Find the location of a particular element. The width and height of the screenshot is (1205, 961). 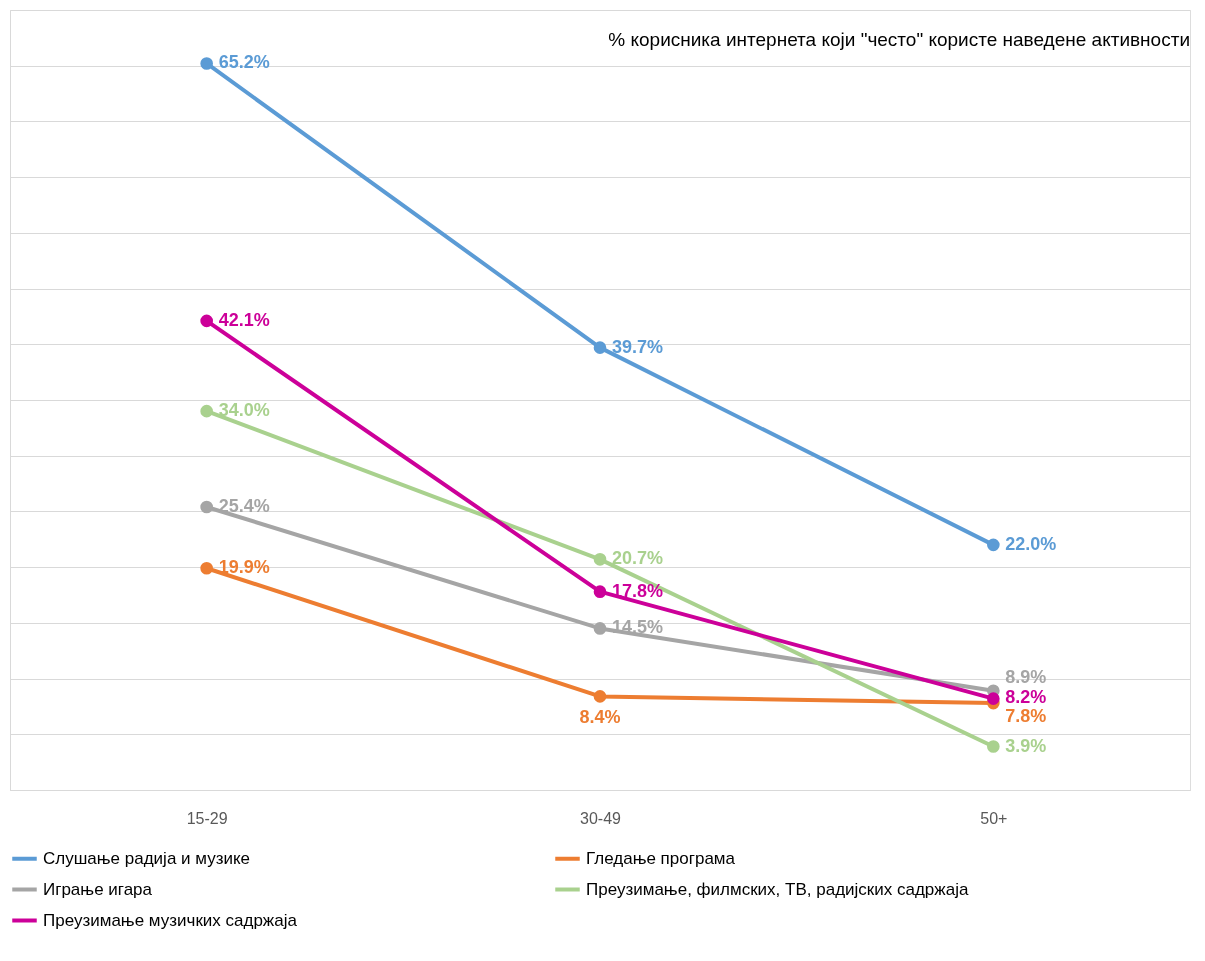

data-label: 3.9% is located at coordinates (1026, 745).